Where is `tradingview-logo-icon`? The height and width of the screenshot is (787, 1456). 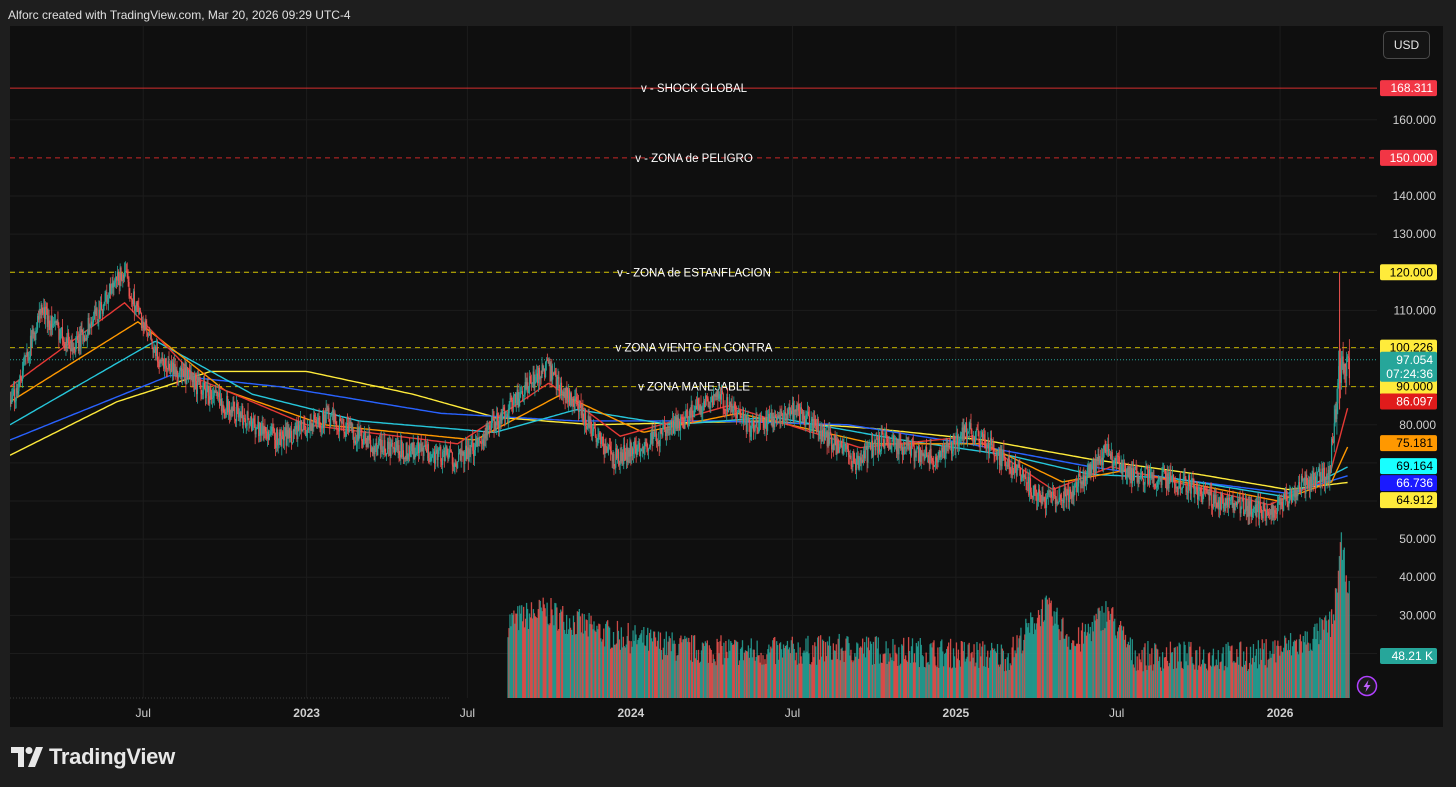 tradingview-logo-icon is located at coordinates (27, 757).